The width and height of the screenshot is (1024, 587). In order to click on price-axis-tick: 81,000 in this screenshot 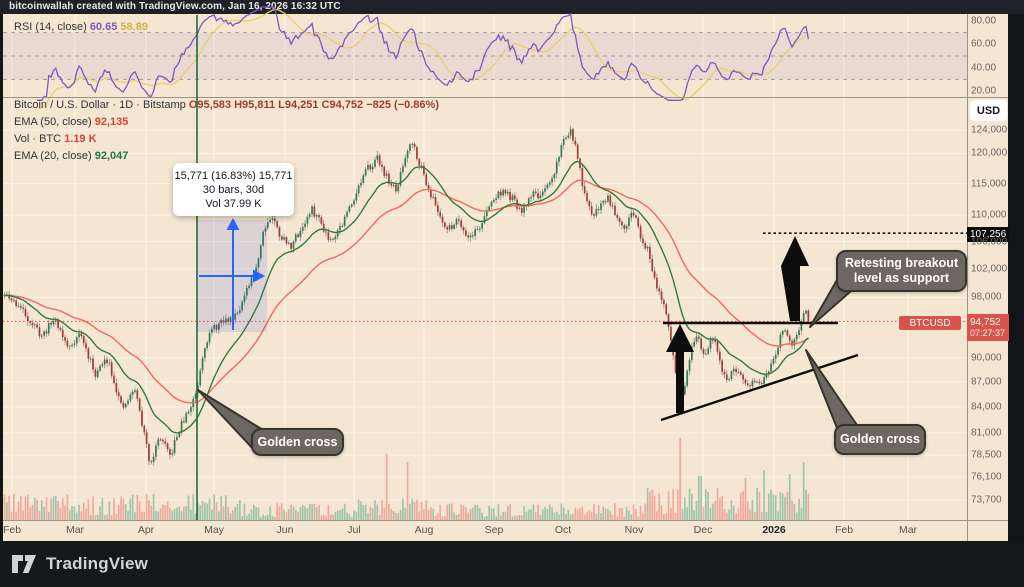, I will do `click(986, 433)`.